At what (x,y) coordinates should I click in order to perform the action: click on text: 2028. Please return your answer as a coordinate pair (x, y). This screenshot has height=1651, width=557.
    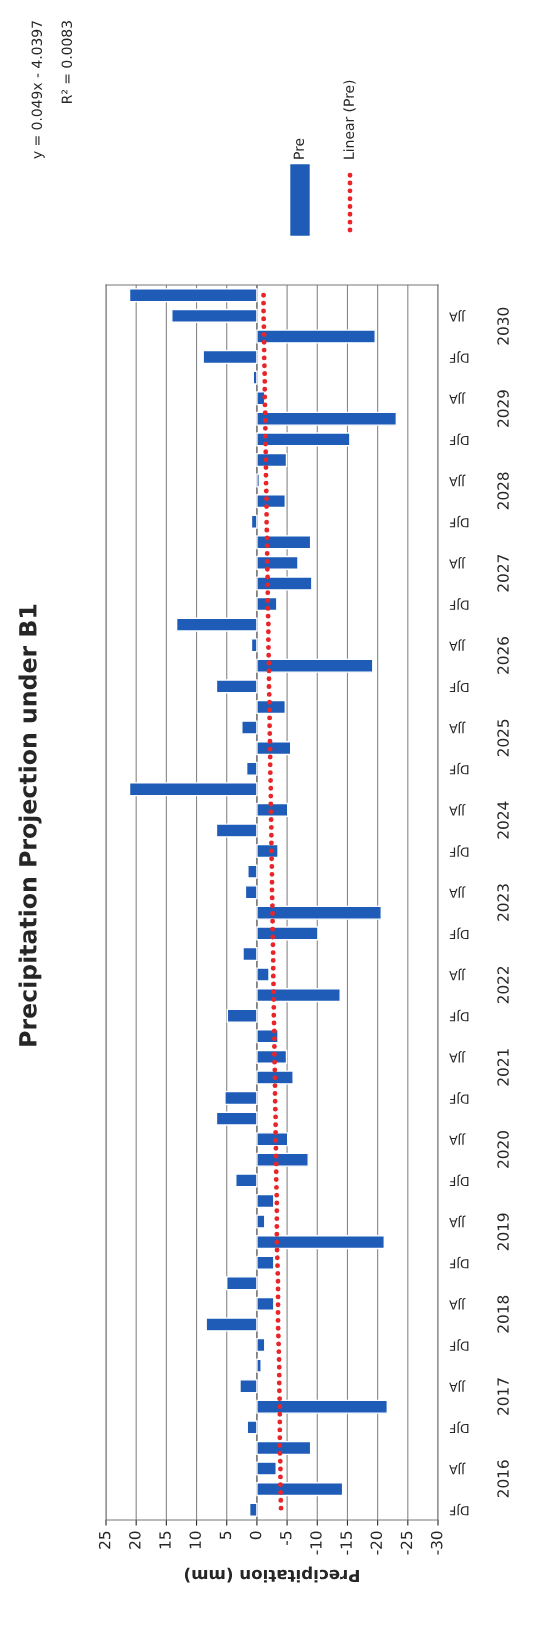
    Looking at the image, I should click on (503, 491).